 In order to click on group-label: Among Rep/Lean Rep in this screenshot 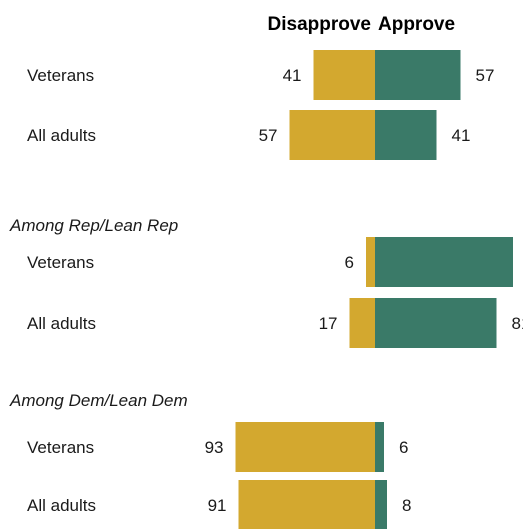, I will do `click(93, 225)`.